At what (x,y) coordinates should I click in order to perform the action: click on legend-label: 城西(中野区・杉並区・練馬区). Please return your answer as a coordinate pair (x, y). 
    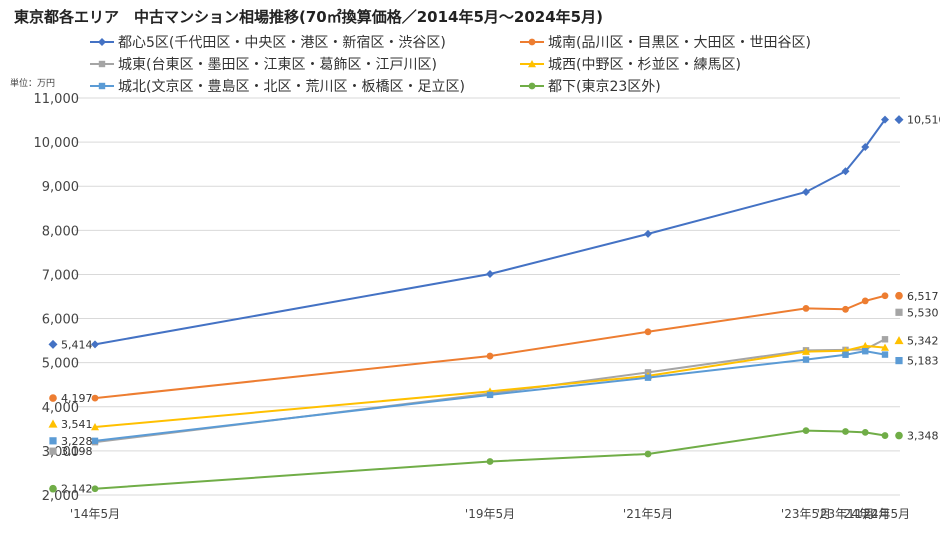
    Looking at the image, I should click on (644, 65).